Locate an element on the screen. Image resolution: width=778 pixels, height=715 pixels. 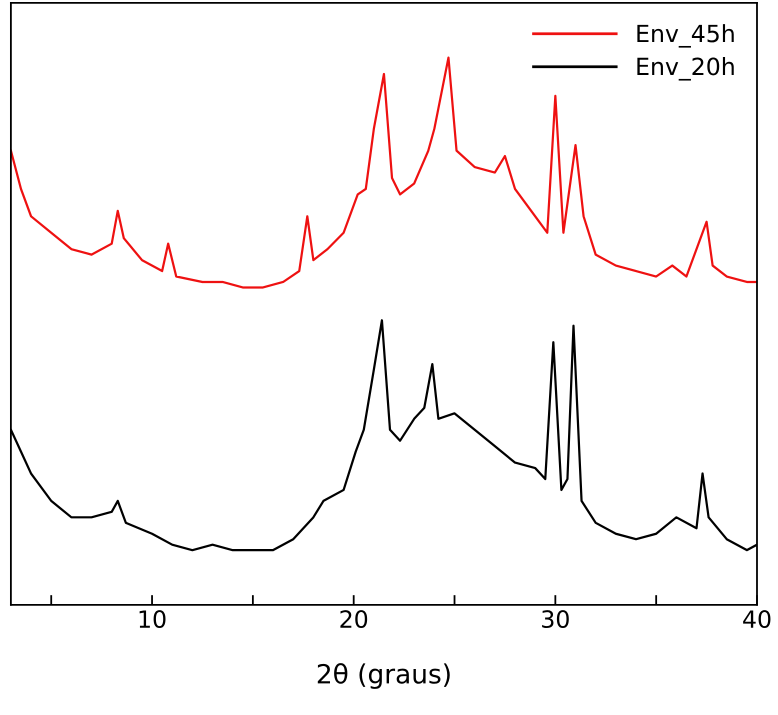
x-axis-title: 2θ (graus) is located at coordinates (384, 676).